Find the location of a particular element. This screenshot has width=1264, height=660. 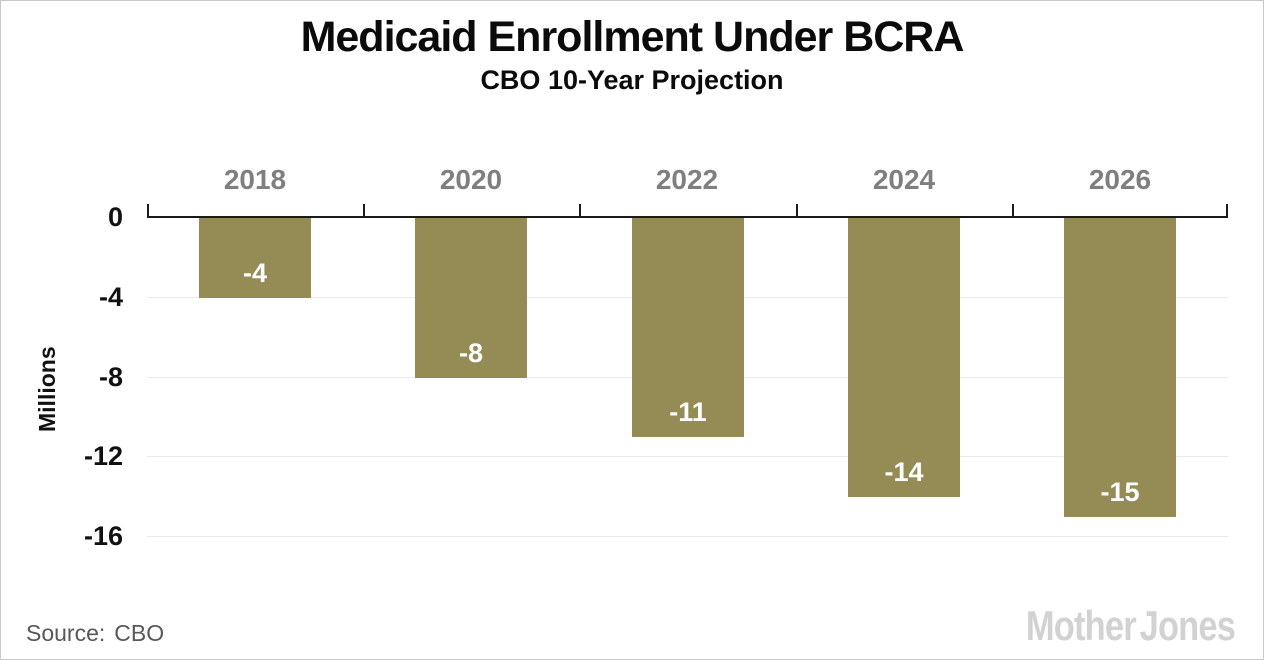

brand-logo: Mother Jones is located at coordinates (1130, 625).